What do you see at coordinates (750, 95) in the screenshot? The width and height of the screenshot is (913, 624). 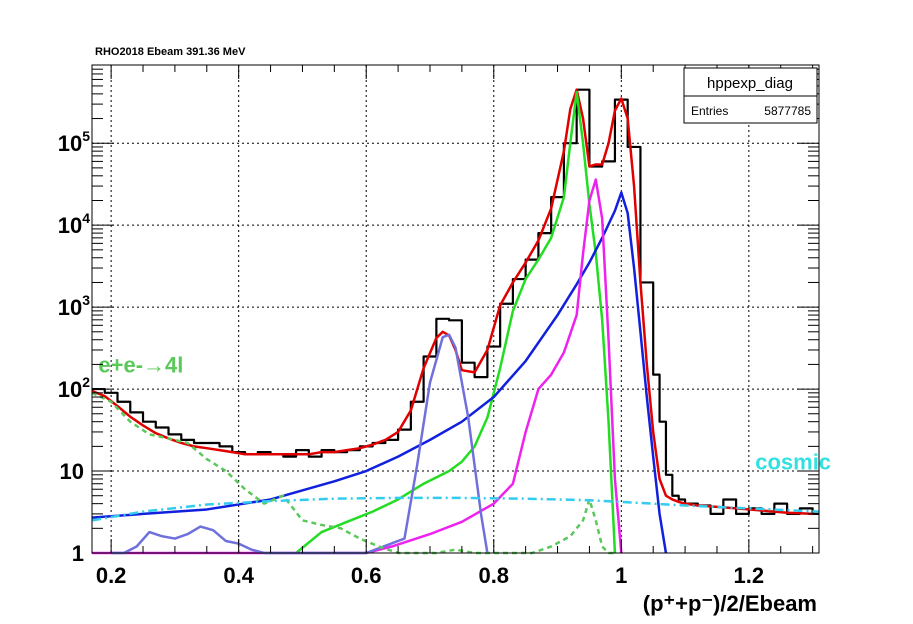 I see `stats-box: hppexp_diag Entries 5877785` at bounding box center [750, 95].